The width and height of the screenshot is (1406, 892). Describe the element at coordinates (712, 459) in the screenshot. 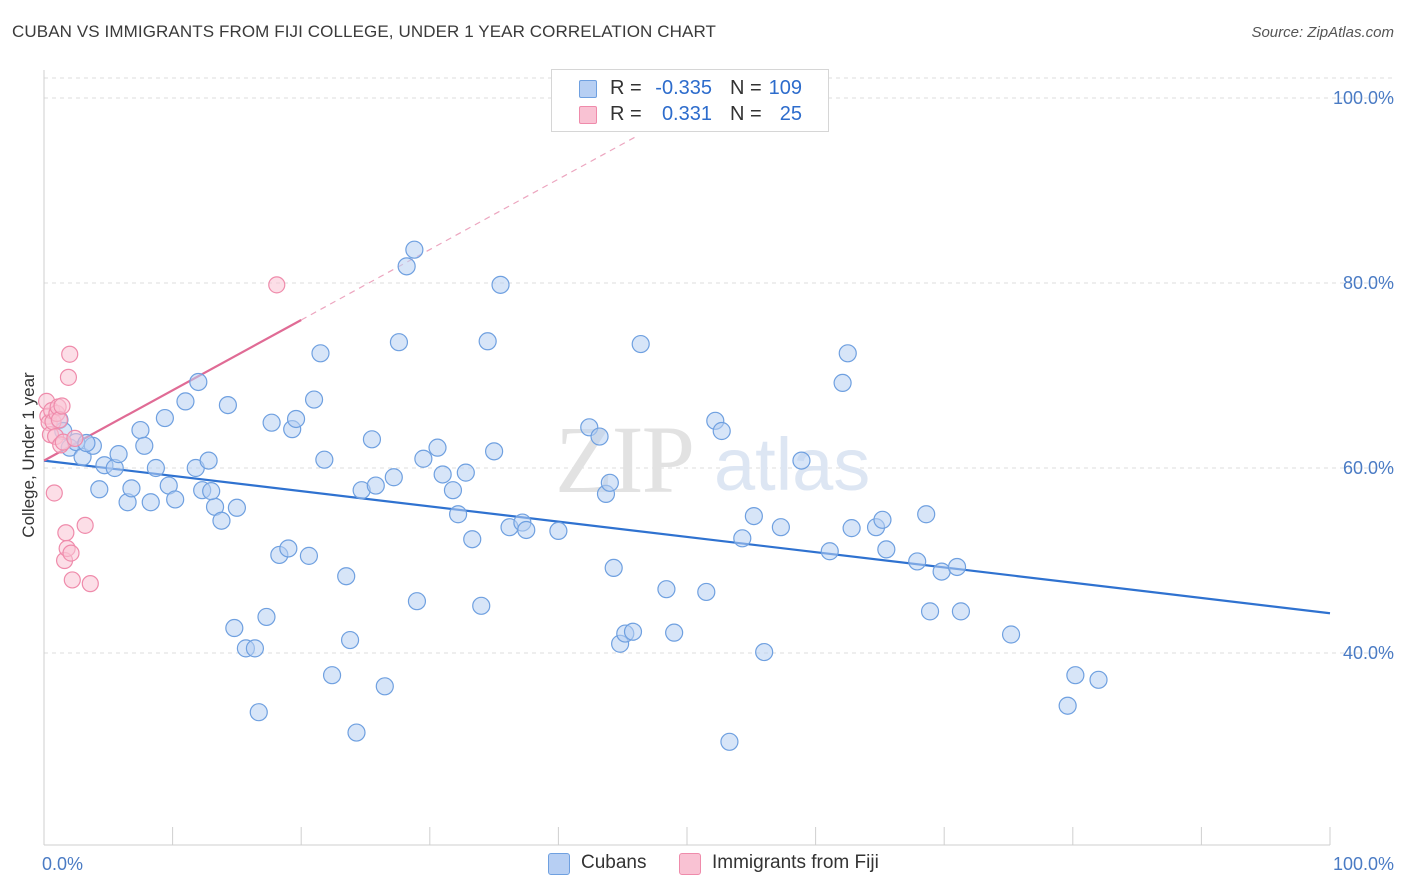

I see `watermark: ZIP atlas` at that location.